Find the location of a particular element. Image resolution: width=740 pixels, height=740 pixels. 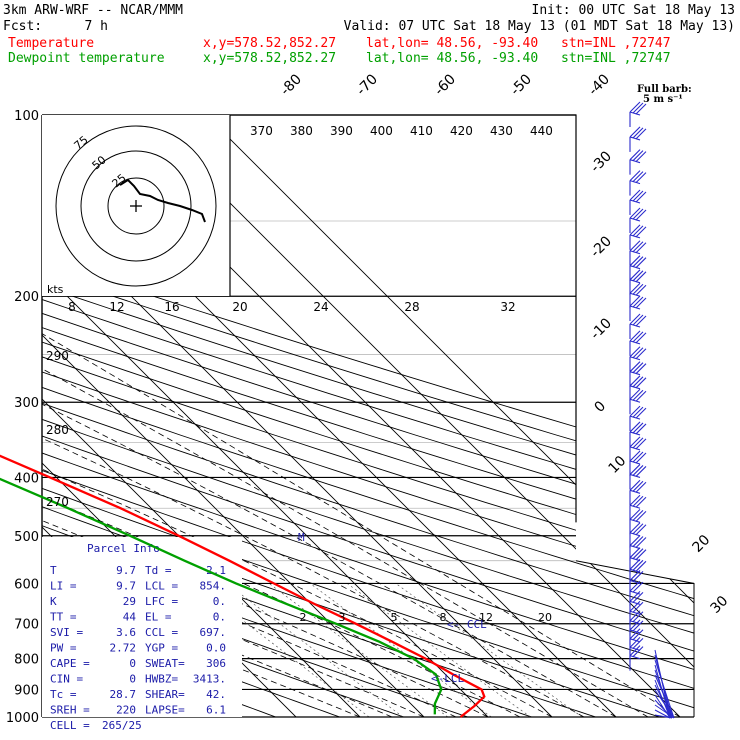

mixing-ratio-label: 16 is located at coordinates (171, 307).